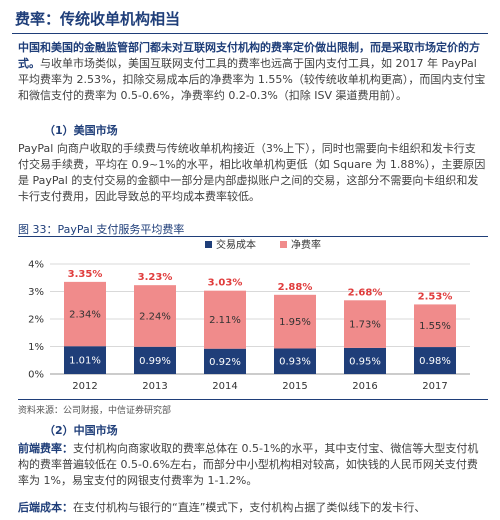 Image resolution: width=500 pixels, height=520 pixels. What do you see at coordinates (435, 296) in the screenshot?
I see `data-label-total: 2.53%` at bounding box center [435, 296].